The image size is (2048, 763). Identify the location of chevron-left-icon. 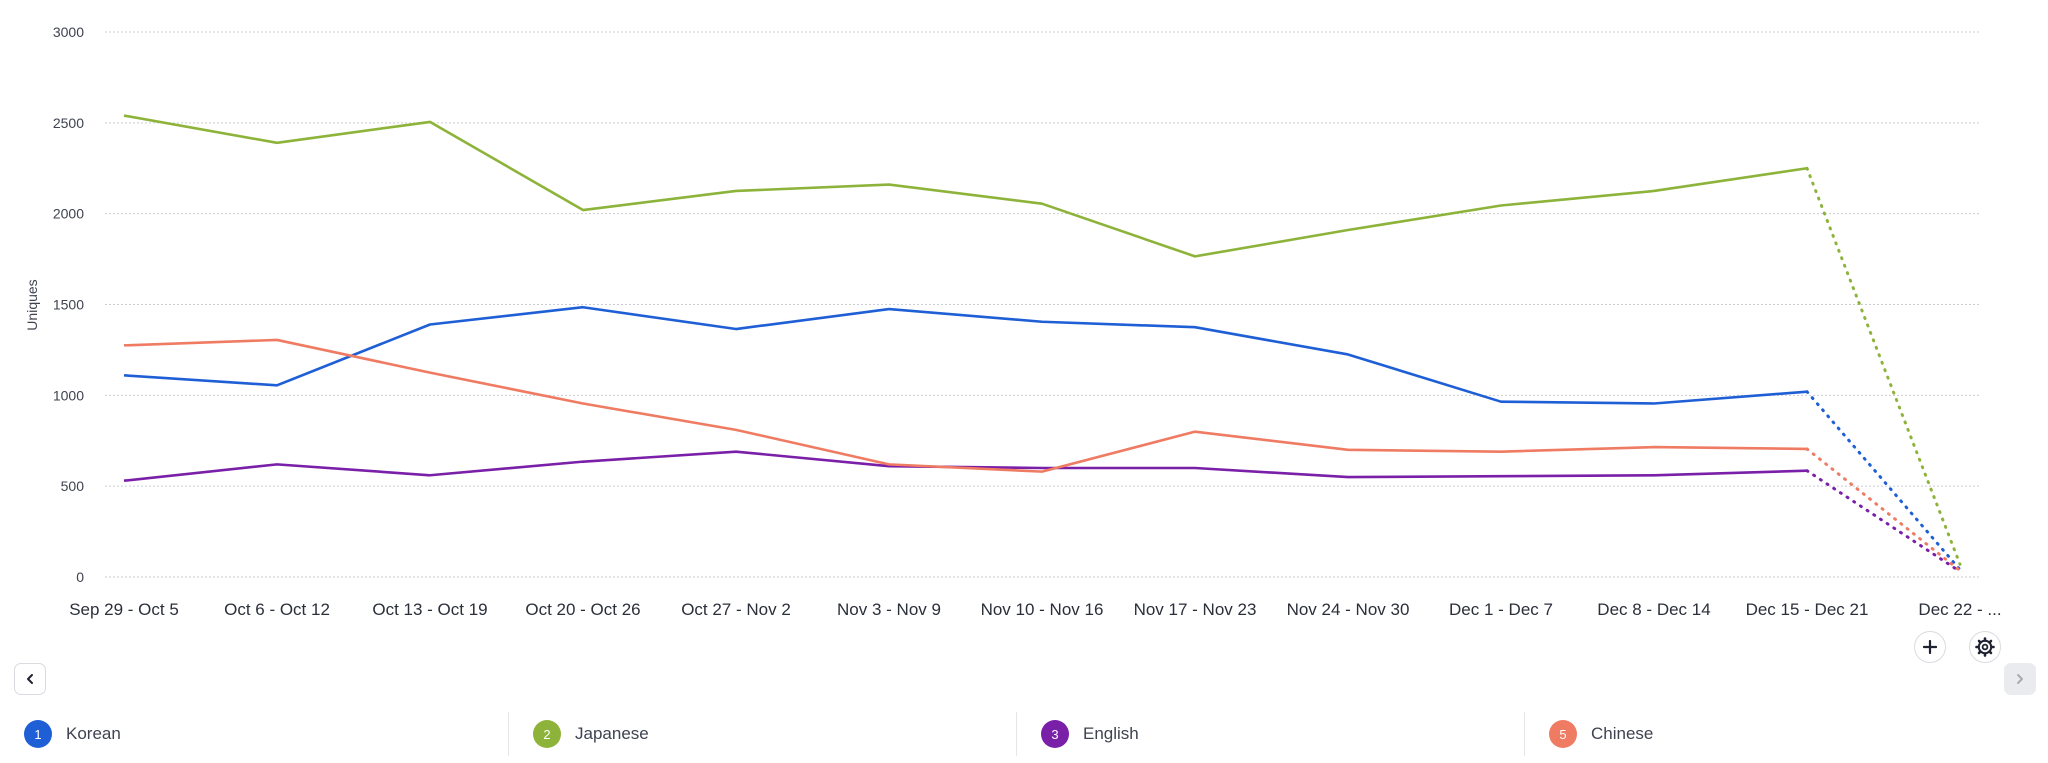
(30, 679).